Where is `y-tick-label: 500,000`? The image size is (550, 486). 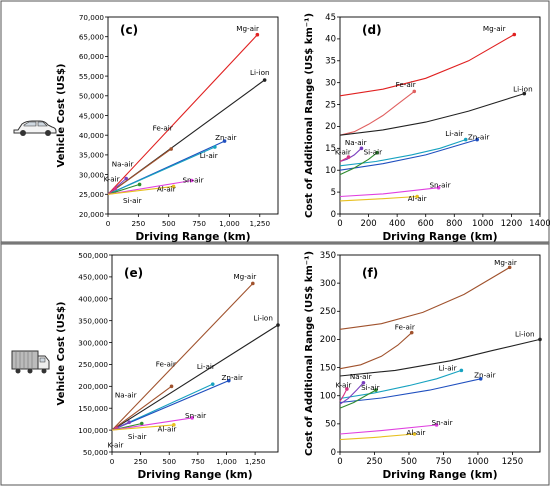
y-tick-label: 500,000 is located at coordinates (93, 255).